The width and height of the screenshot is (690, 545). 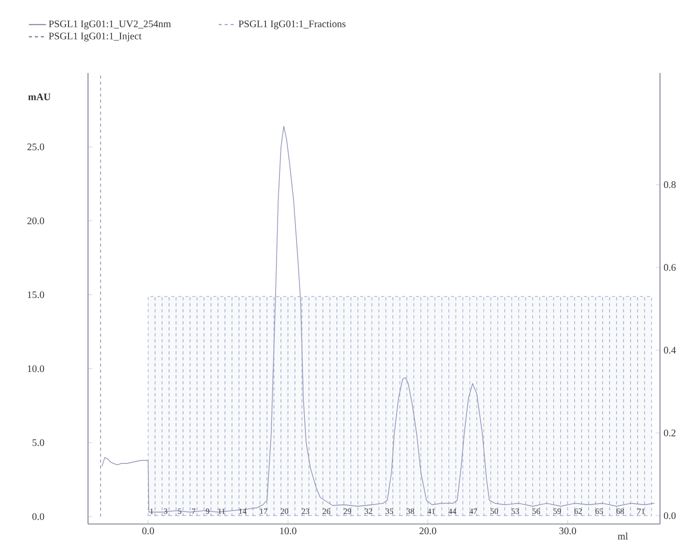 What do you see at coordinates (515, 511) in the screenshot?
I see `annotation: 53` at bounding box center [515, 511].